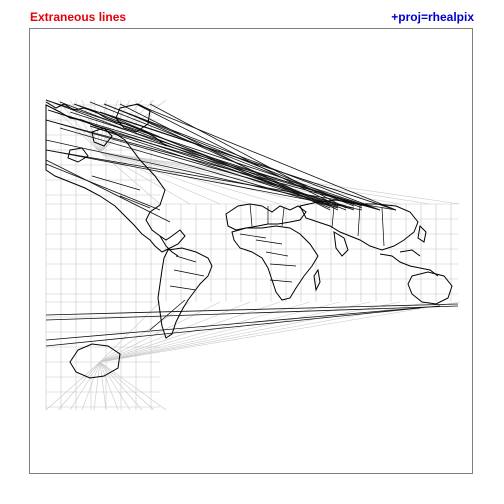  Describe the element at coordinates (133, 118) in the screenshot. I see `greenland-coast` at that location.